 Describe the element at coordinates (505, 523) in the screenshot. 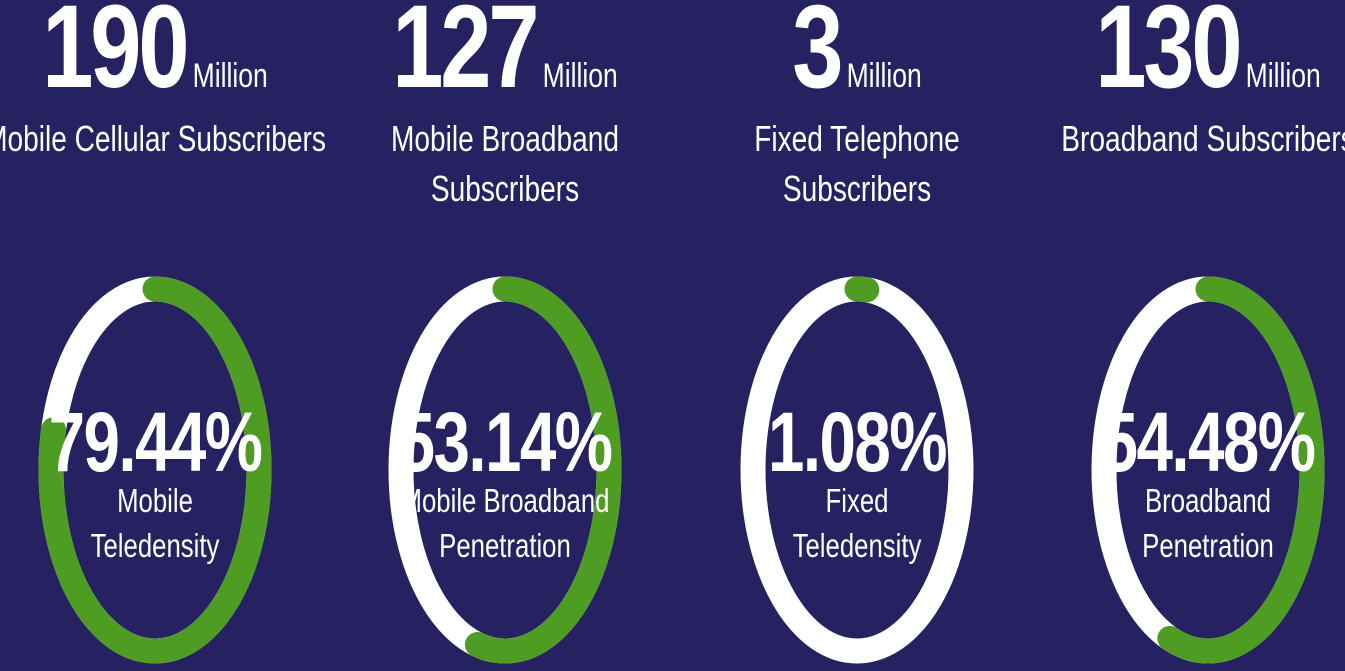

I see `gauge-label: Mobile Broadband Penetration` at that location.